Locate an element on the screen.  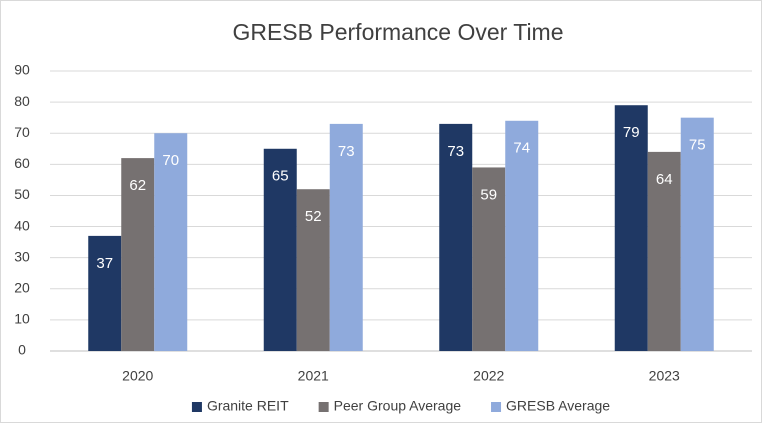
x-tick-label: 2023 is located at coordinates (664, 376).